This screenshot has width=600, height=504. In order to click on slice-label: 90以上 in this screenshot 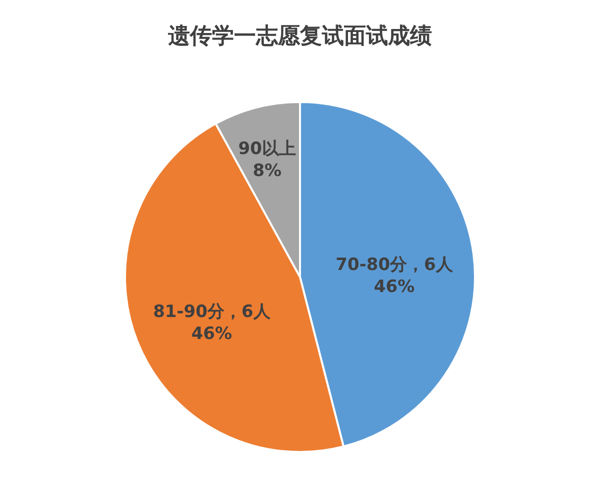, I will do `click(267, 148)`.